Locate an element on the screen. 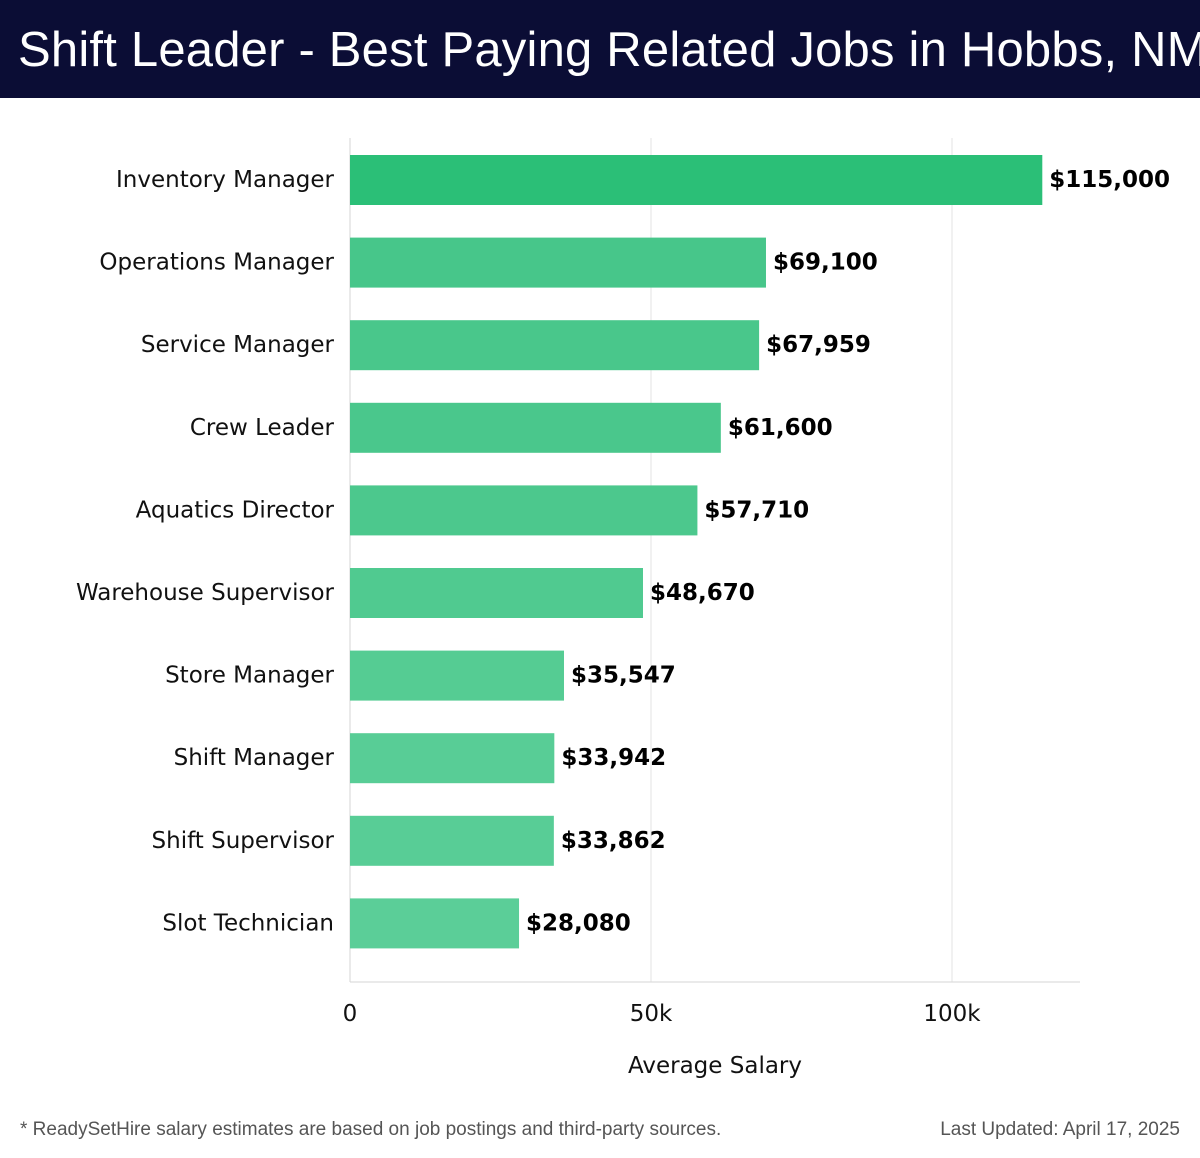 Image resolution: width=1200 pixels, height=1158 pixels. category-label: Shift Manager is located at coordinates (254, 758).